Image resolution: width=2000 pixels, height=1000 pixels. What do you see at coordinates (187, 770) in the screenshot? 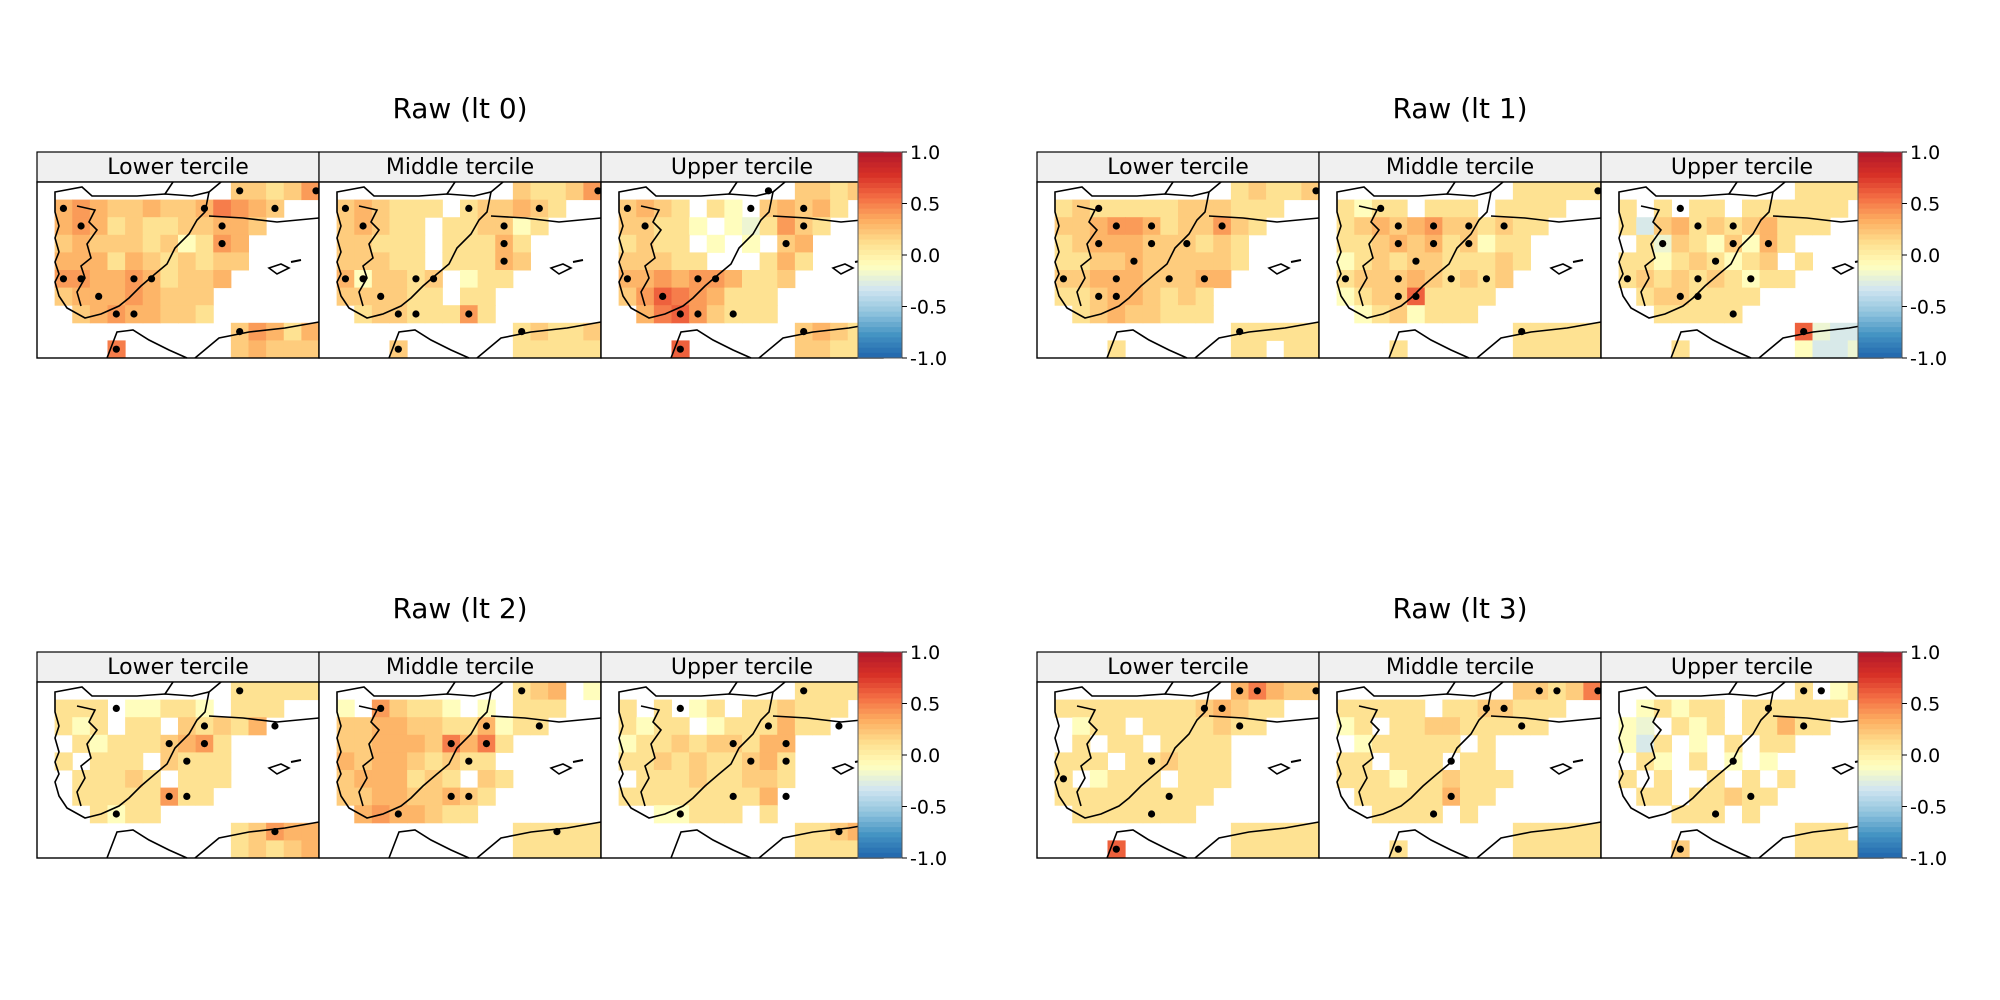
I see `heatmap-cells` at bounding box center [187, 770].